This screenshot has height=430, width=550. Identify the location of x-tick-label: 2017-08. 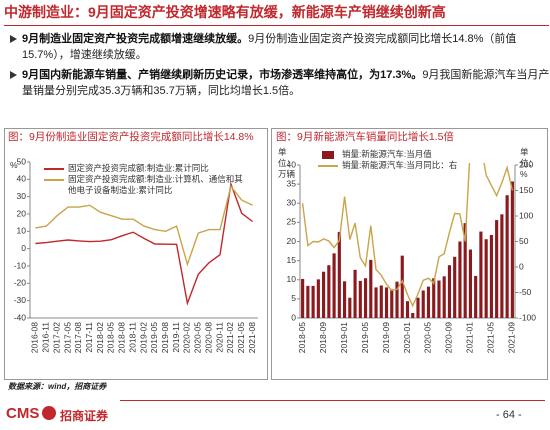
(78, 337).